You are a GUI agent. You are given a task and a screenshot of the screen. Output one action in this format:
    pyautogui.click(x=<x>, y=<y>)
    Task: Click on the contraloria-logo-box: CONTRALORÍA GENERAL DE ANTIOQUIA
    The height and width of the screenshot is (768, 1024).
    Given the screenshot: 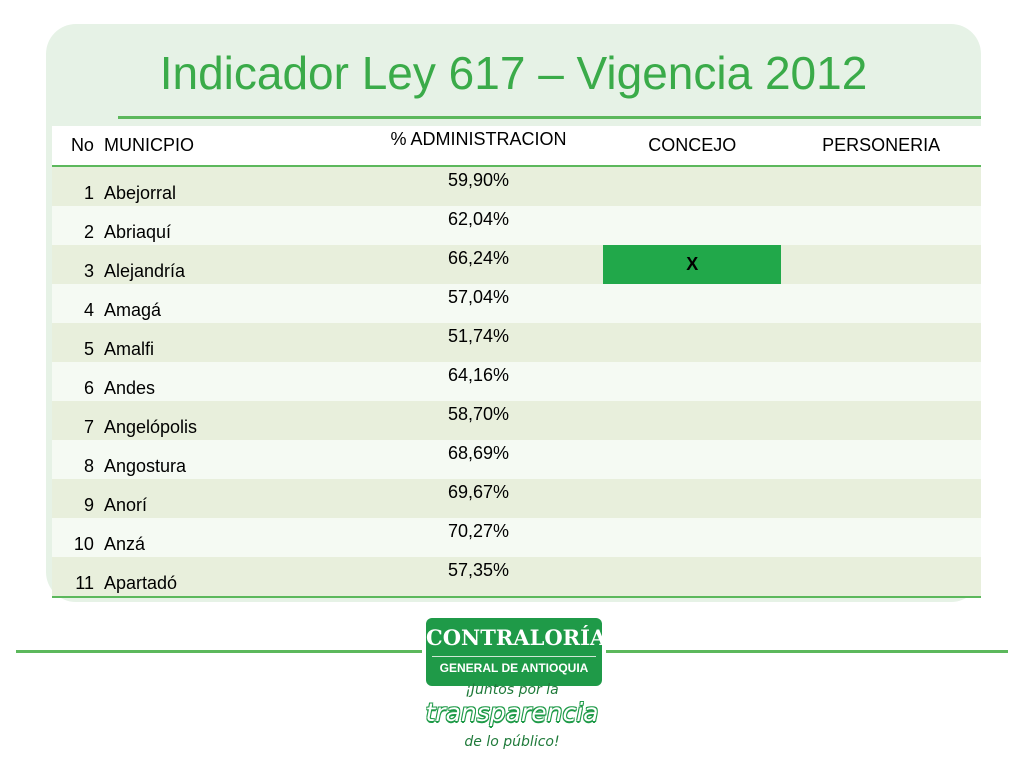 What is the action you would take?
    pyautogui.click(x=516, y=652)
    